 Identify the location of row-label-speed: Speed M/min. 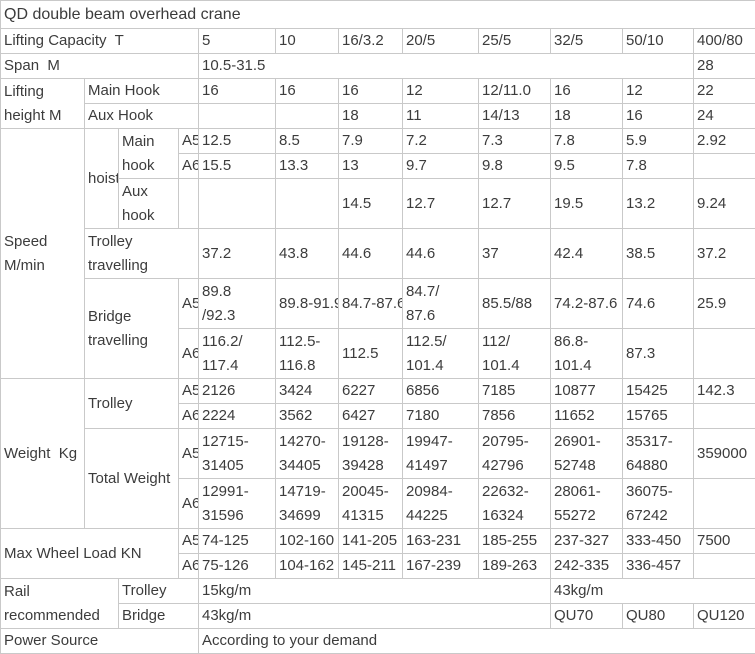
(43, 254).